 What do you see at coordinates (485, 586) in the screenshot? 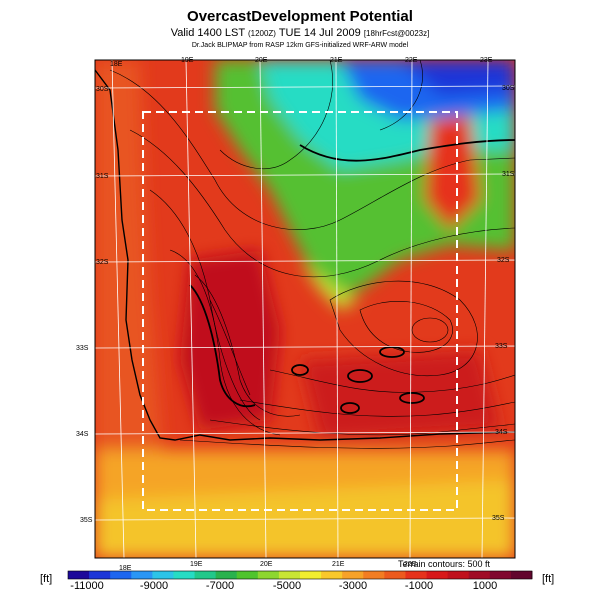
I see `colorbar-label: 1000` at bounding box center [485, 586].